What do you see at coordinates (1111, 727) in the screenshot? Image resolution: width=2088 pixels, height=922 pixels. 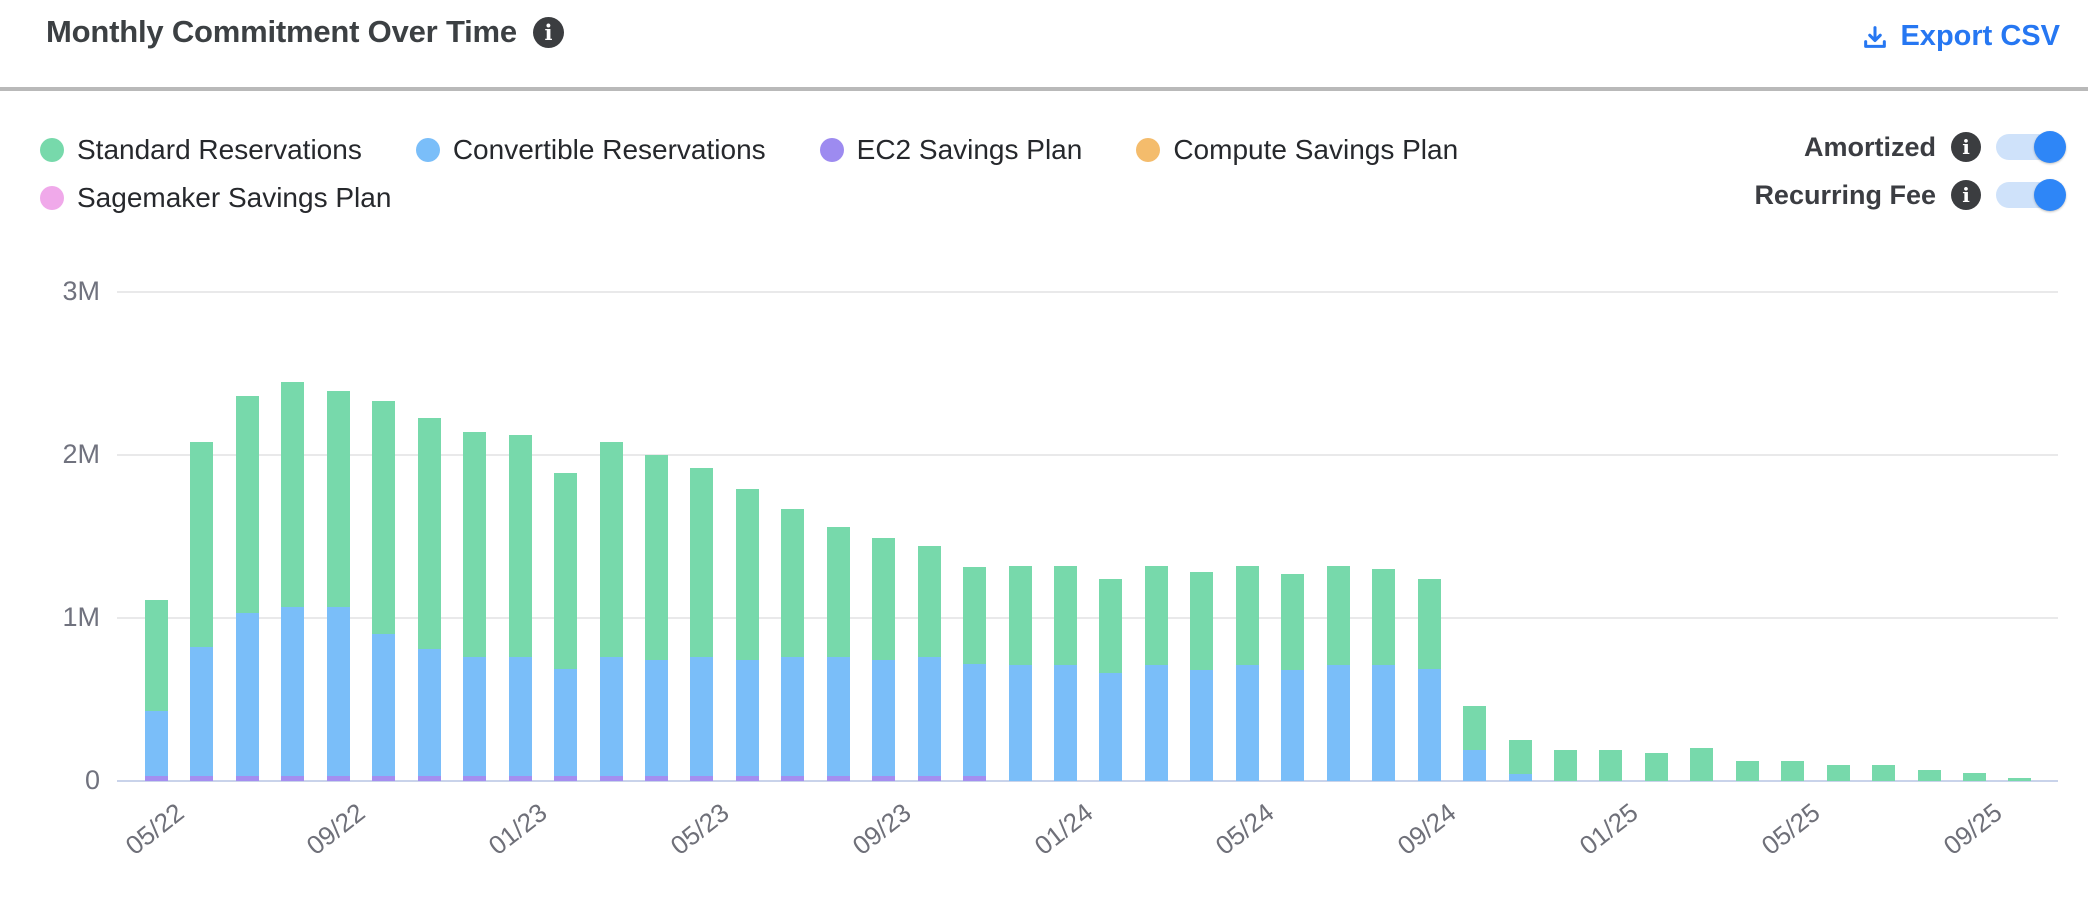 I see `bar-segment-convertible-reservations-02/24` at bounding box center [1111, 727].